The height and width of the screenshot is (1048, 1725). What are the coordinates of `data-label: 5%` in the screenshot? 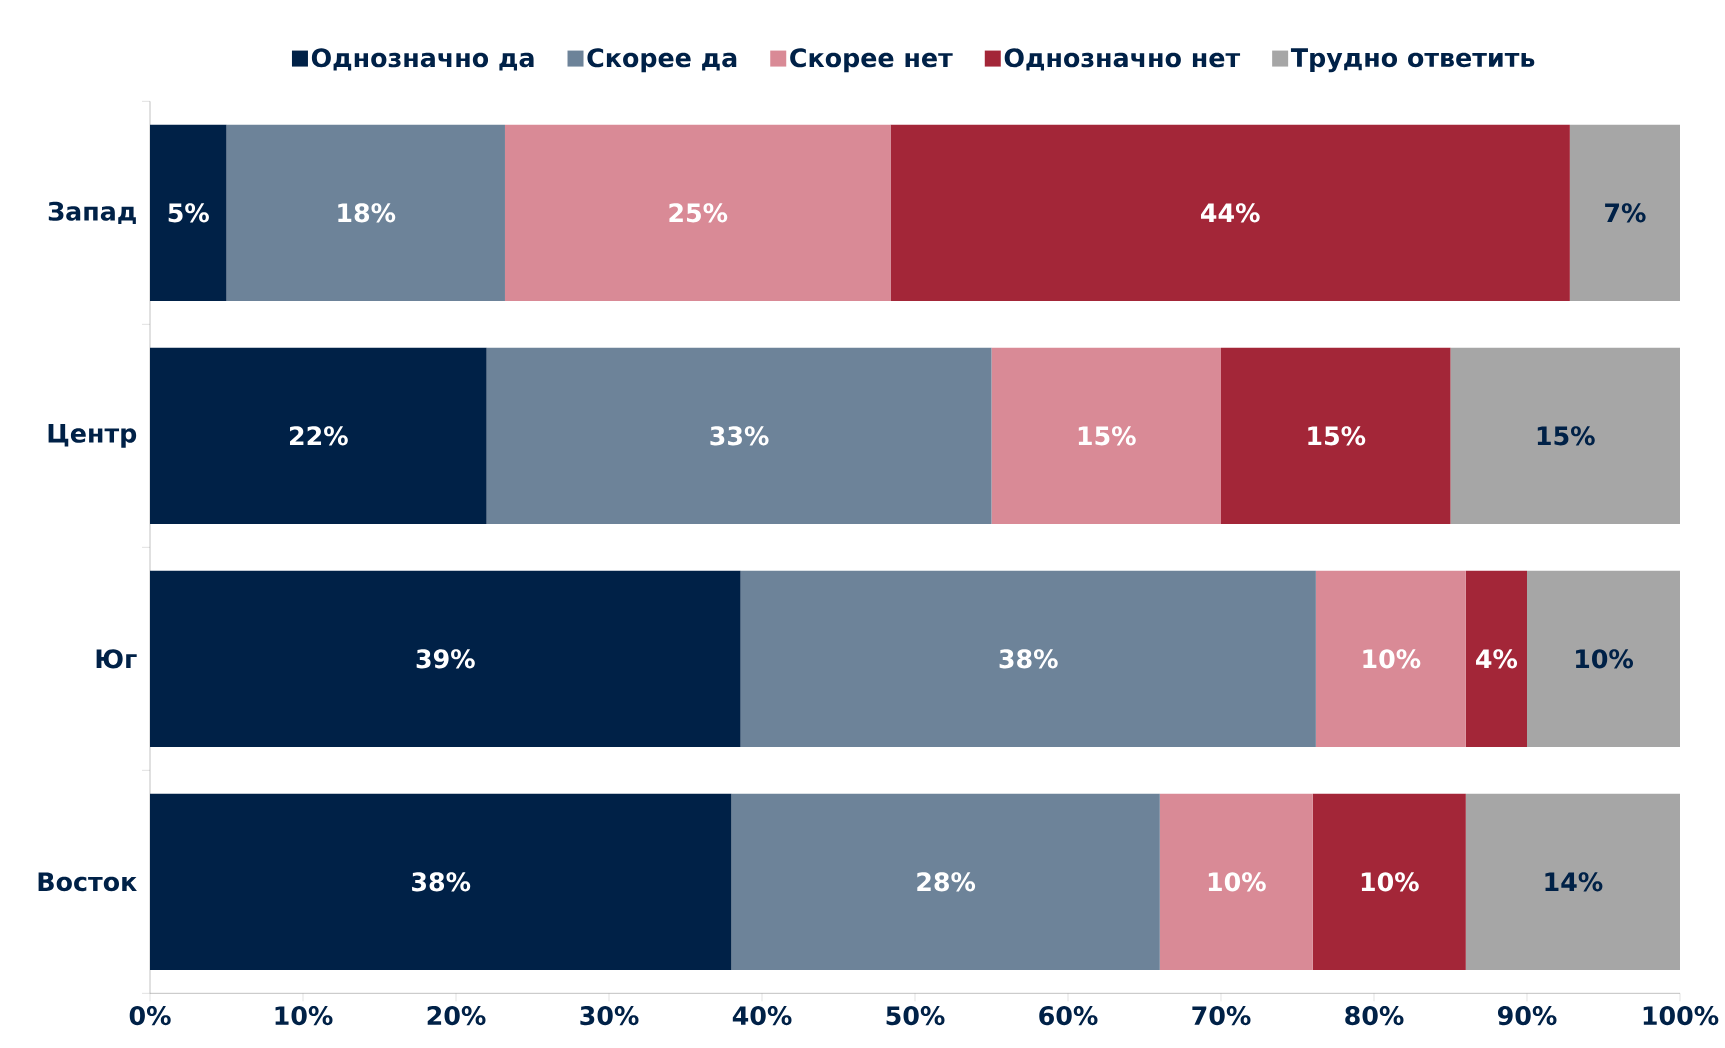 It's located at (188, 213).